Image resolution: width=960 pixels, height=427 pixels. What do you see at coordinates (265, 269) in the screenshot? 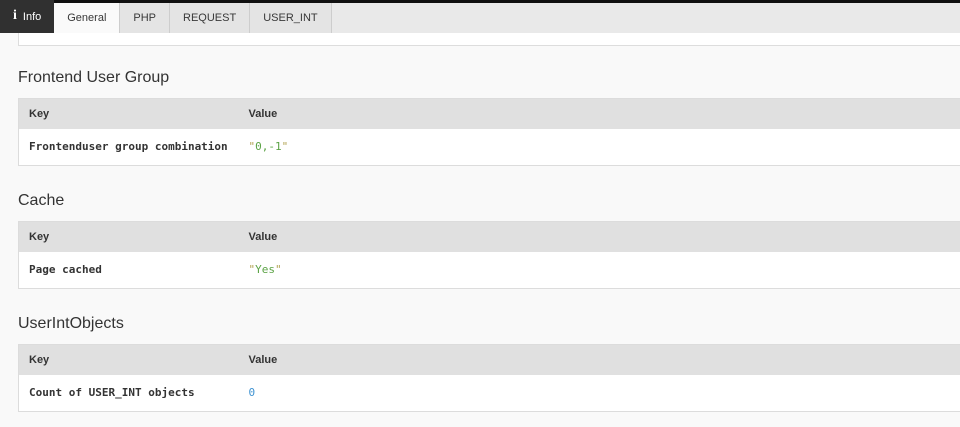
I see `value-text: Yes` at bounding box center [265, 269].